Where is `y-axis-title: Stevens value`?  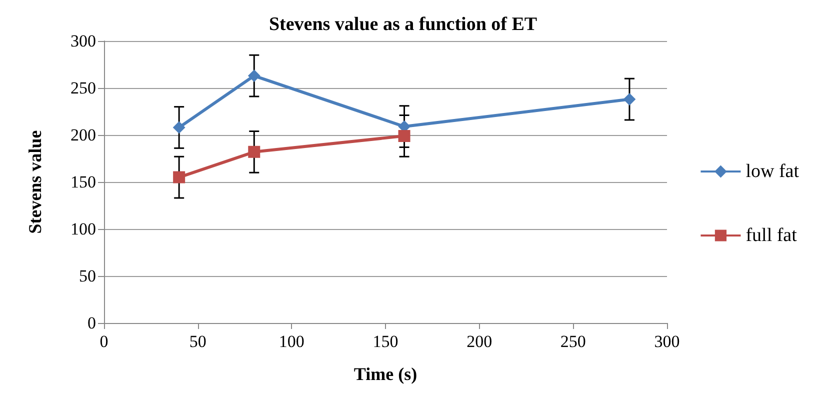 y-axis-title: Stevens value is located at coordinates (35, 182).